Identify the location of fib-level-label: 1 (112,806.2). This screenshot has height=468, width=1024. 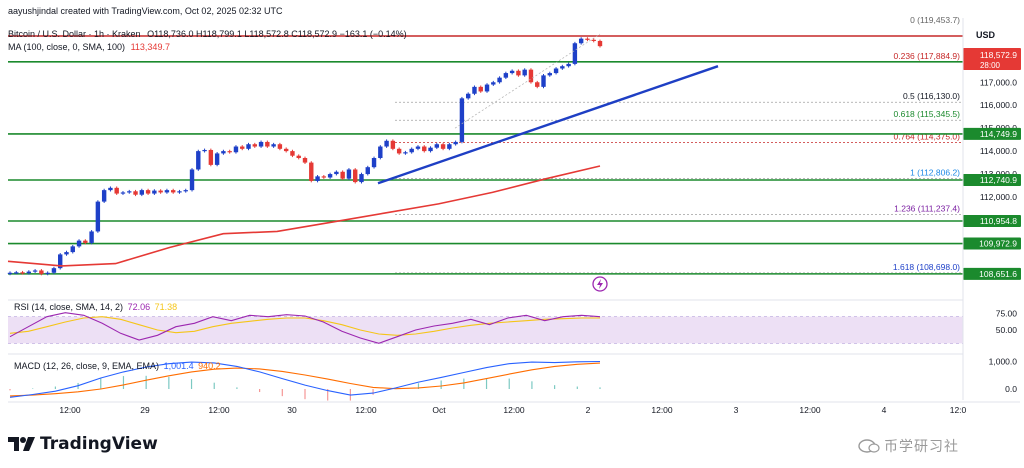
(935, 173).